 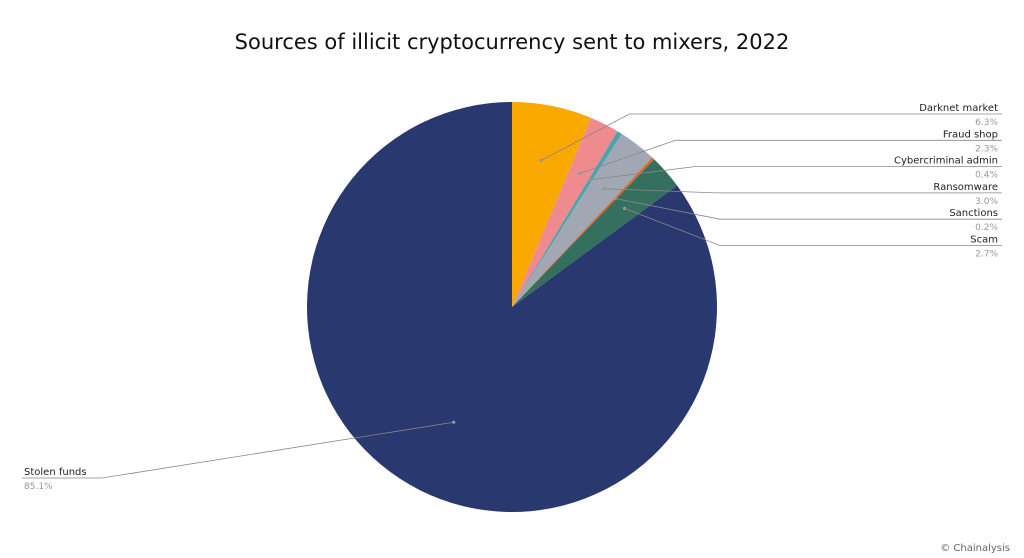 What do you see at coordinates (965, 187) in the screenshot?
I see `slice-label-ransomware: Ransomware` at bounding box center [965, 187].